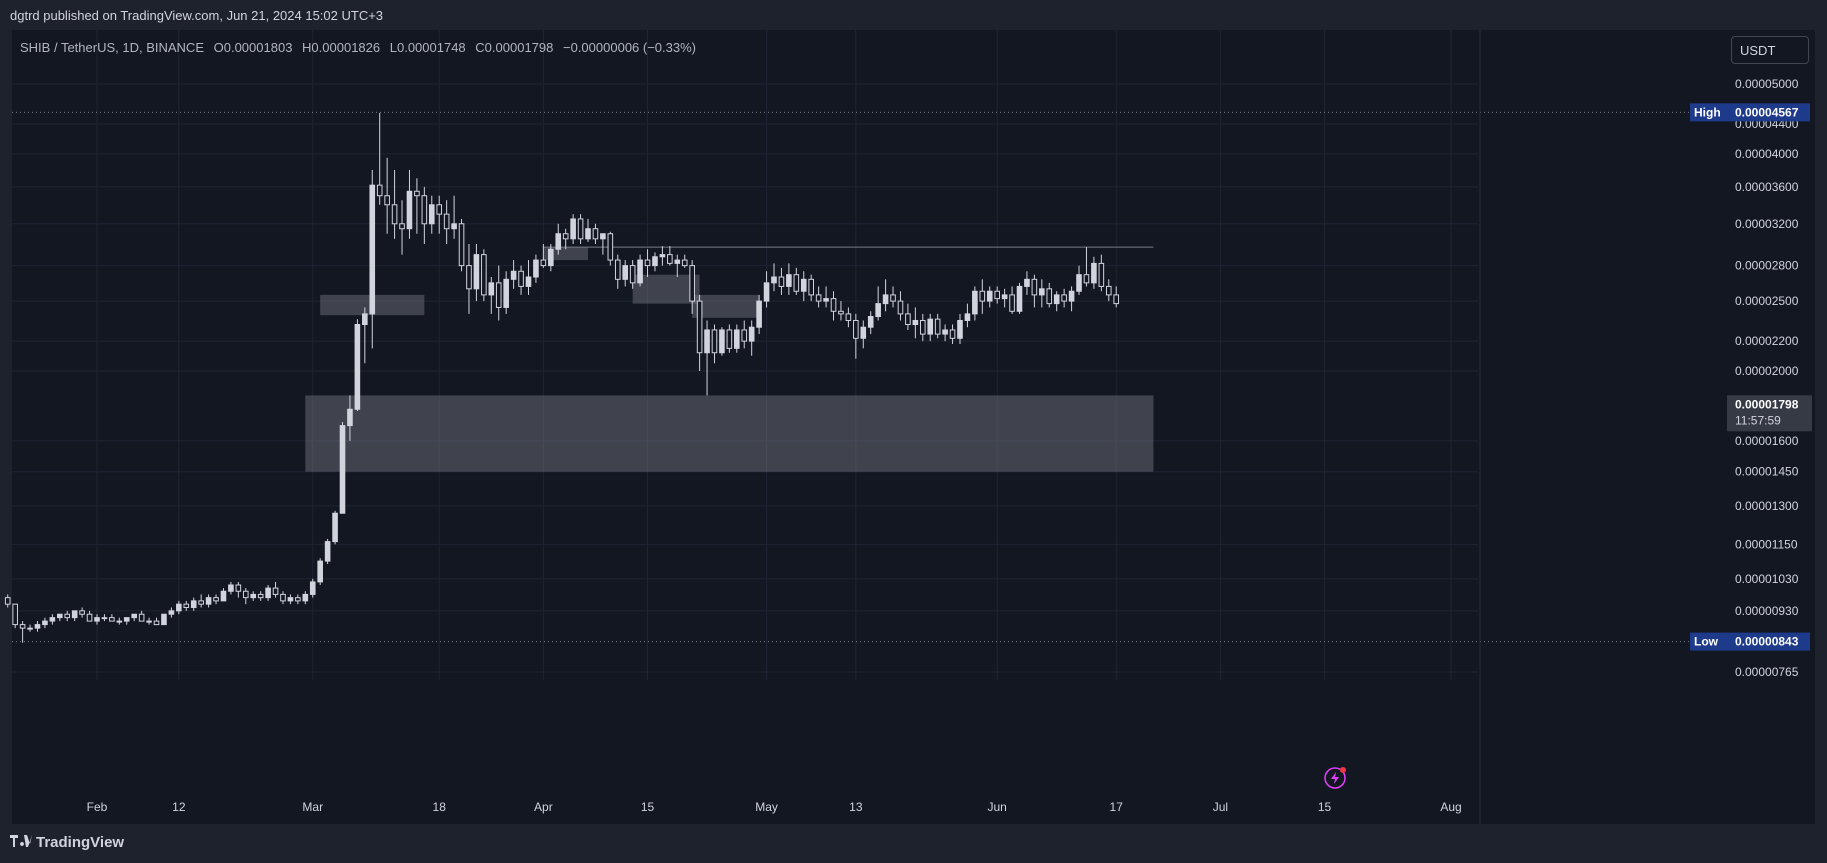  What do you see at coordinates (648, 807) in the screenshot?
I see `x-tick-label: 15` at bounding box center [648, 807].